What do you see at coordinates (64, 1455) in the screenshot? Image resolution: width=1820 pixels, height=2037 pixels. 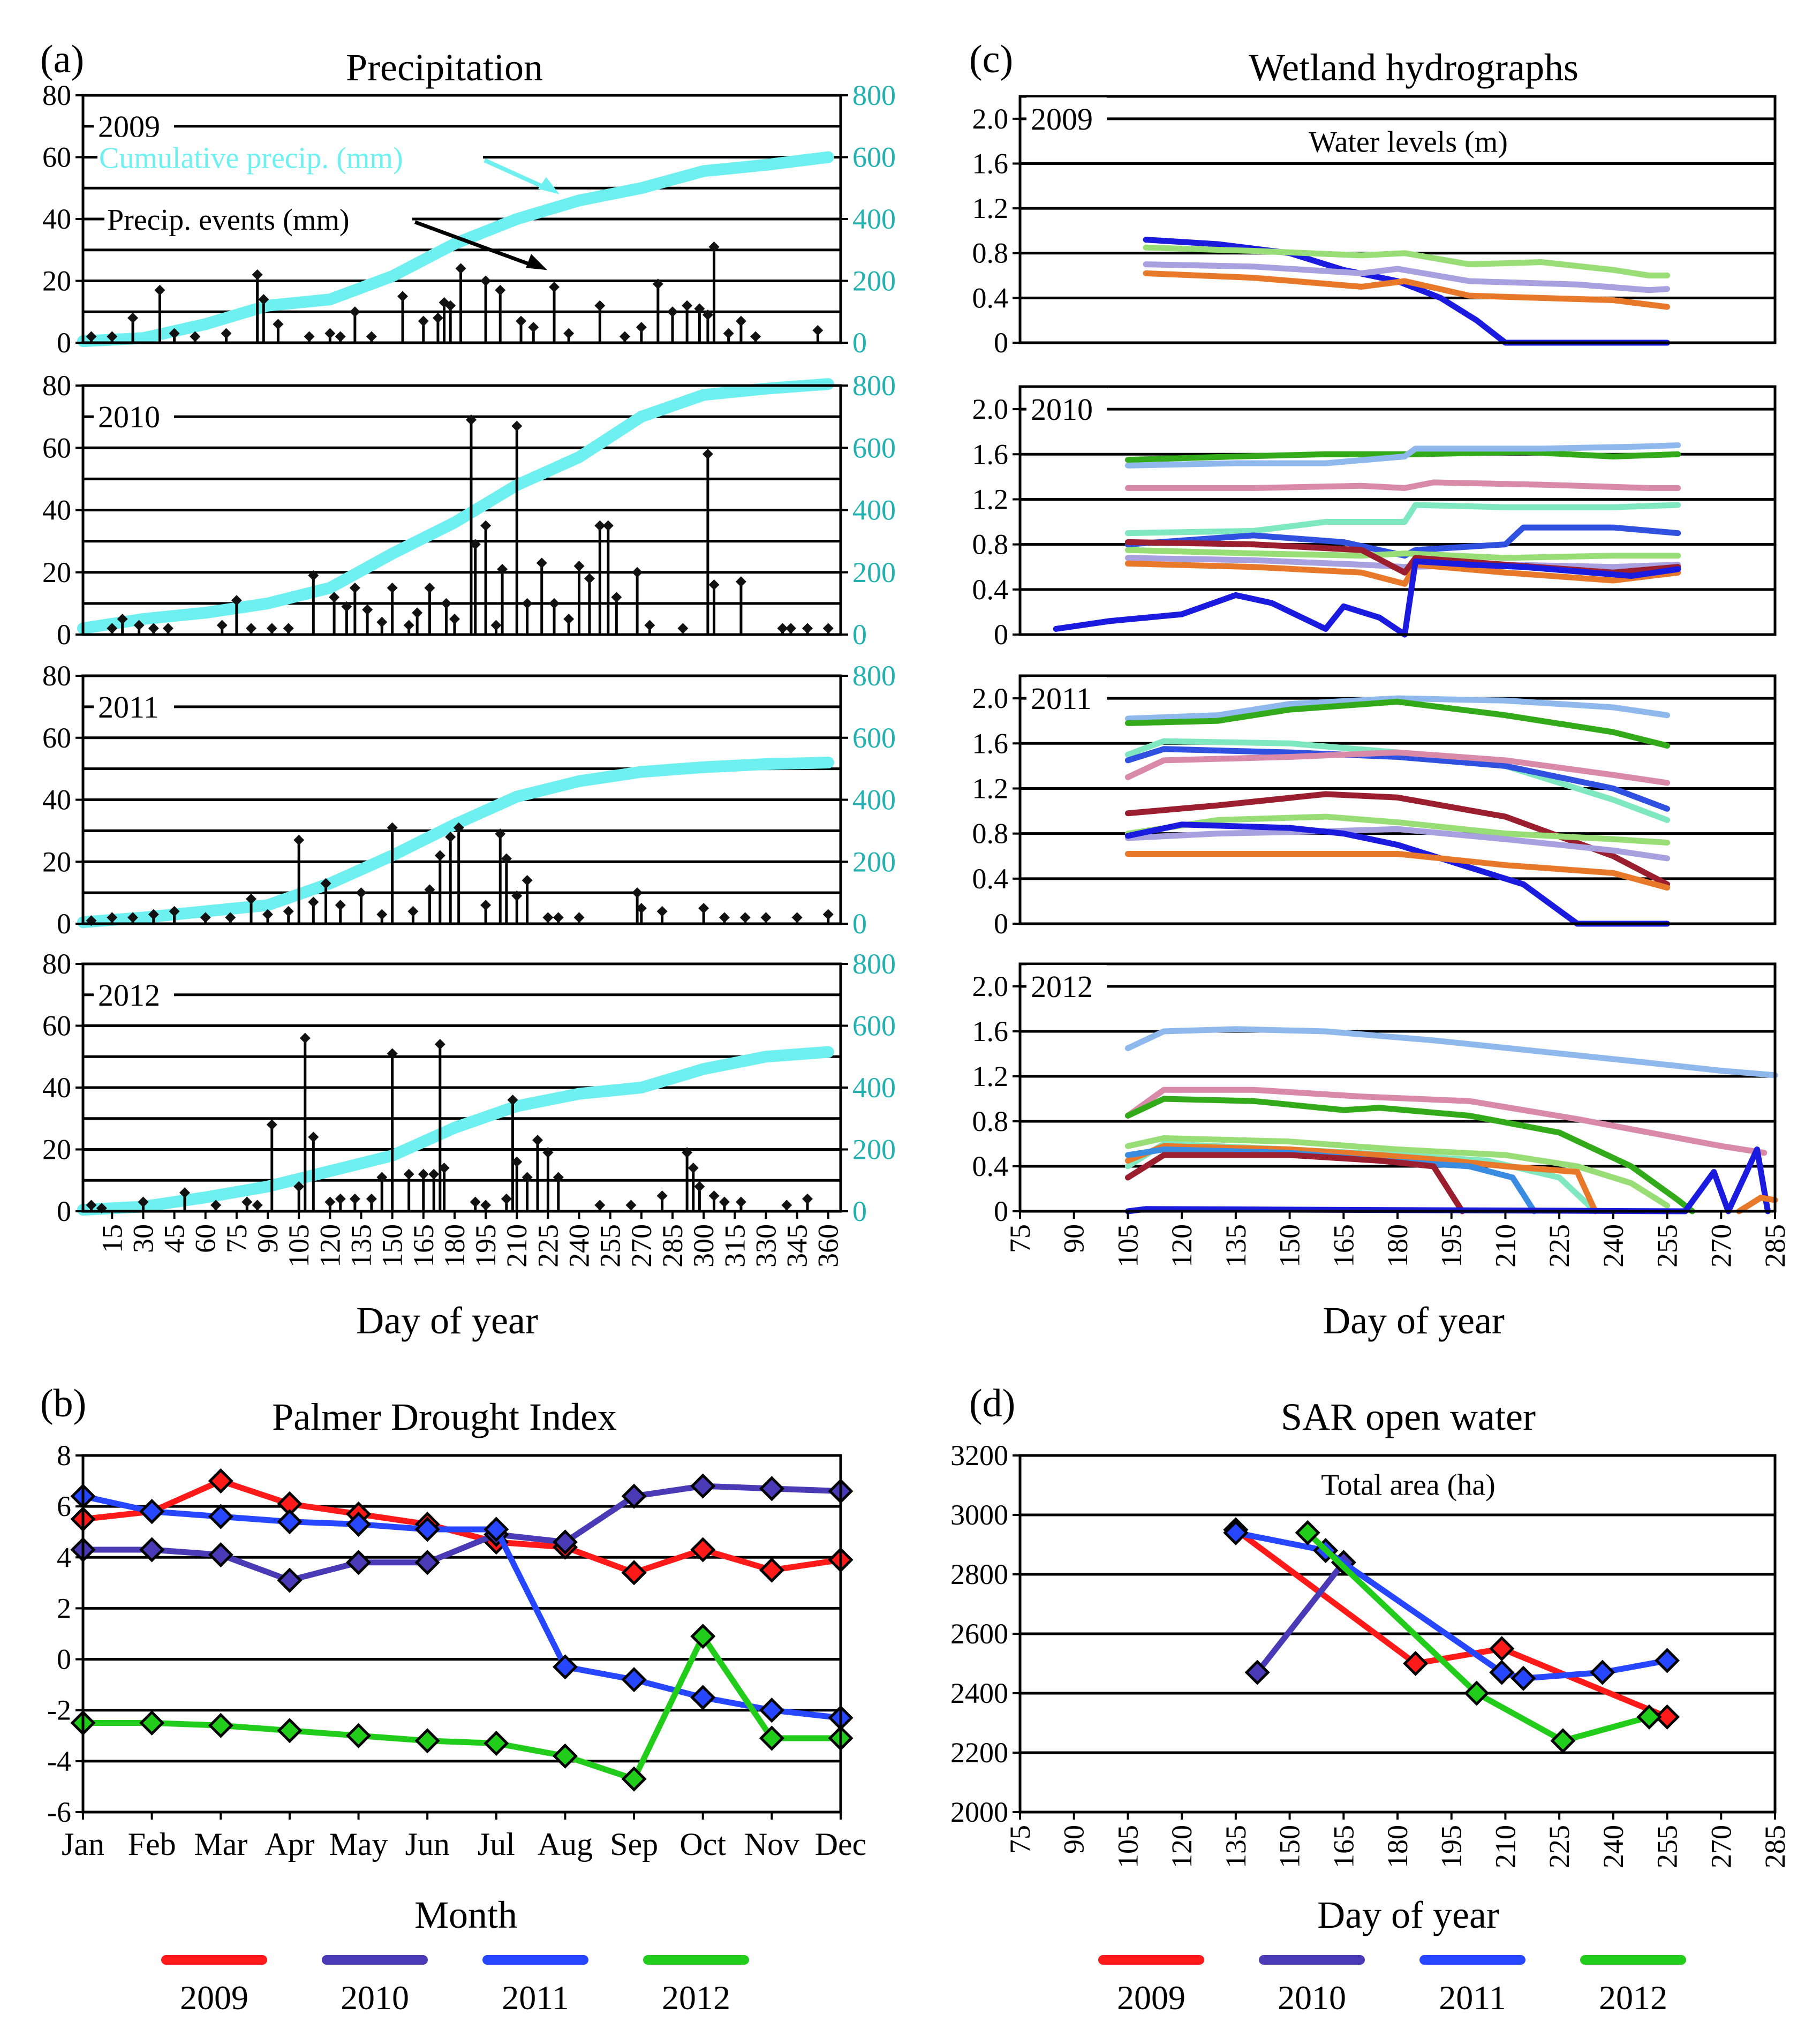 I see `pdi-ytick-label: 8` at bounding box center [64, 1455].